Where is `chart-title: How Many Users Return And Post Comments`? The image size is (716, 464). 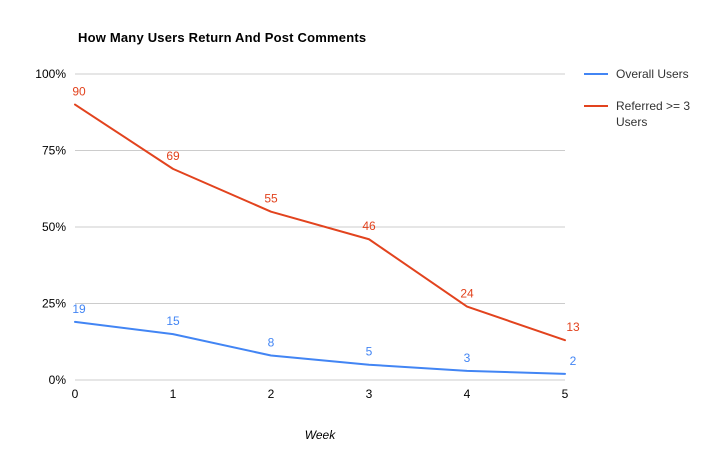 chart-title: How Many Users Return And Post Comments is located at coordinates (222, 37).